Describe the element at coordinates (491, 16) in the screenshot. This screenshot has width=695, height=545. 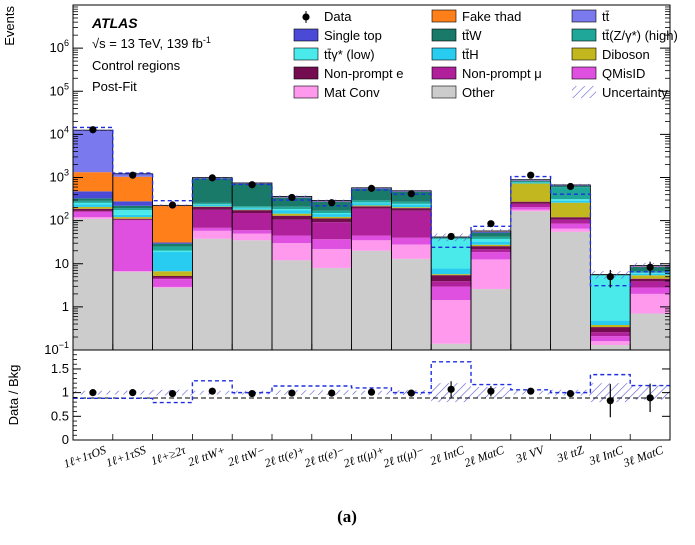
I see `legend-label-1: Fake τhad` at that location.